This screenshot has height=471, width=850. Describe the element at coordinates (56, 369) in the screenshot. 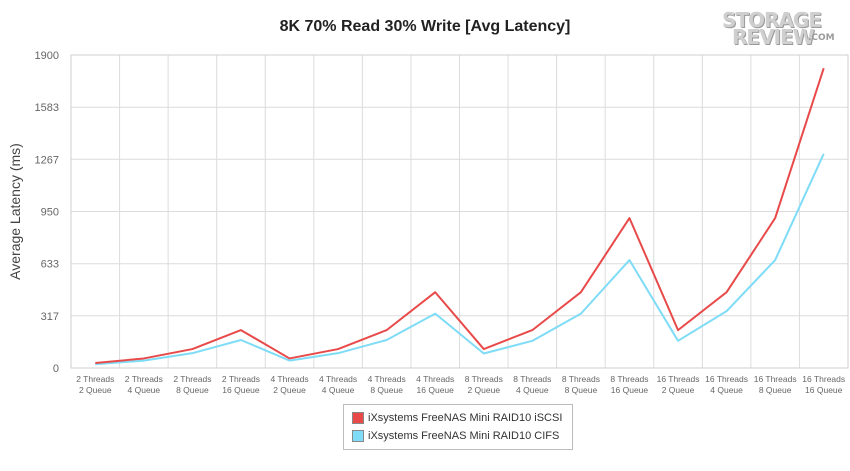

I see `y-tick-label: 0` at that location.